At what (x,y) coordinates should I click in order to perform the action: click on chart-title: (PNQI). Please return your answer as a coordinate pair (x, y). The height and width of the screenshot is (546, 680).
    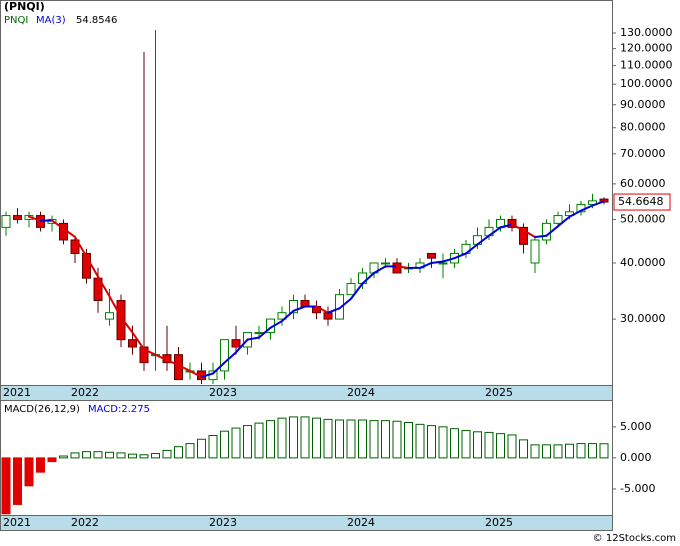
    Looking at the image, I should click on (24, 6).